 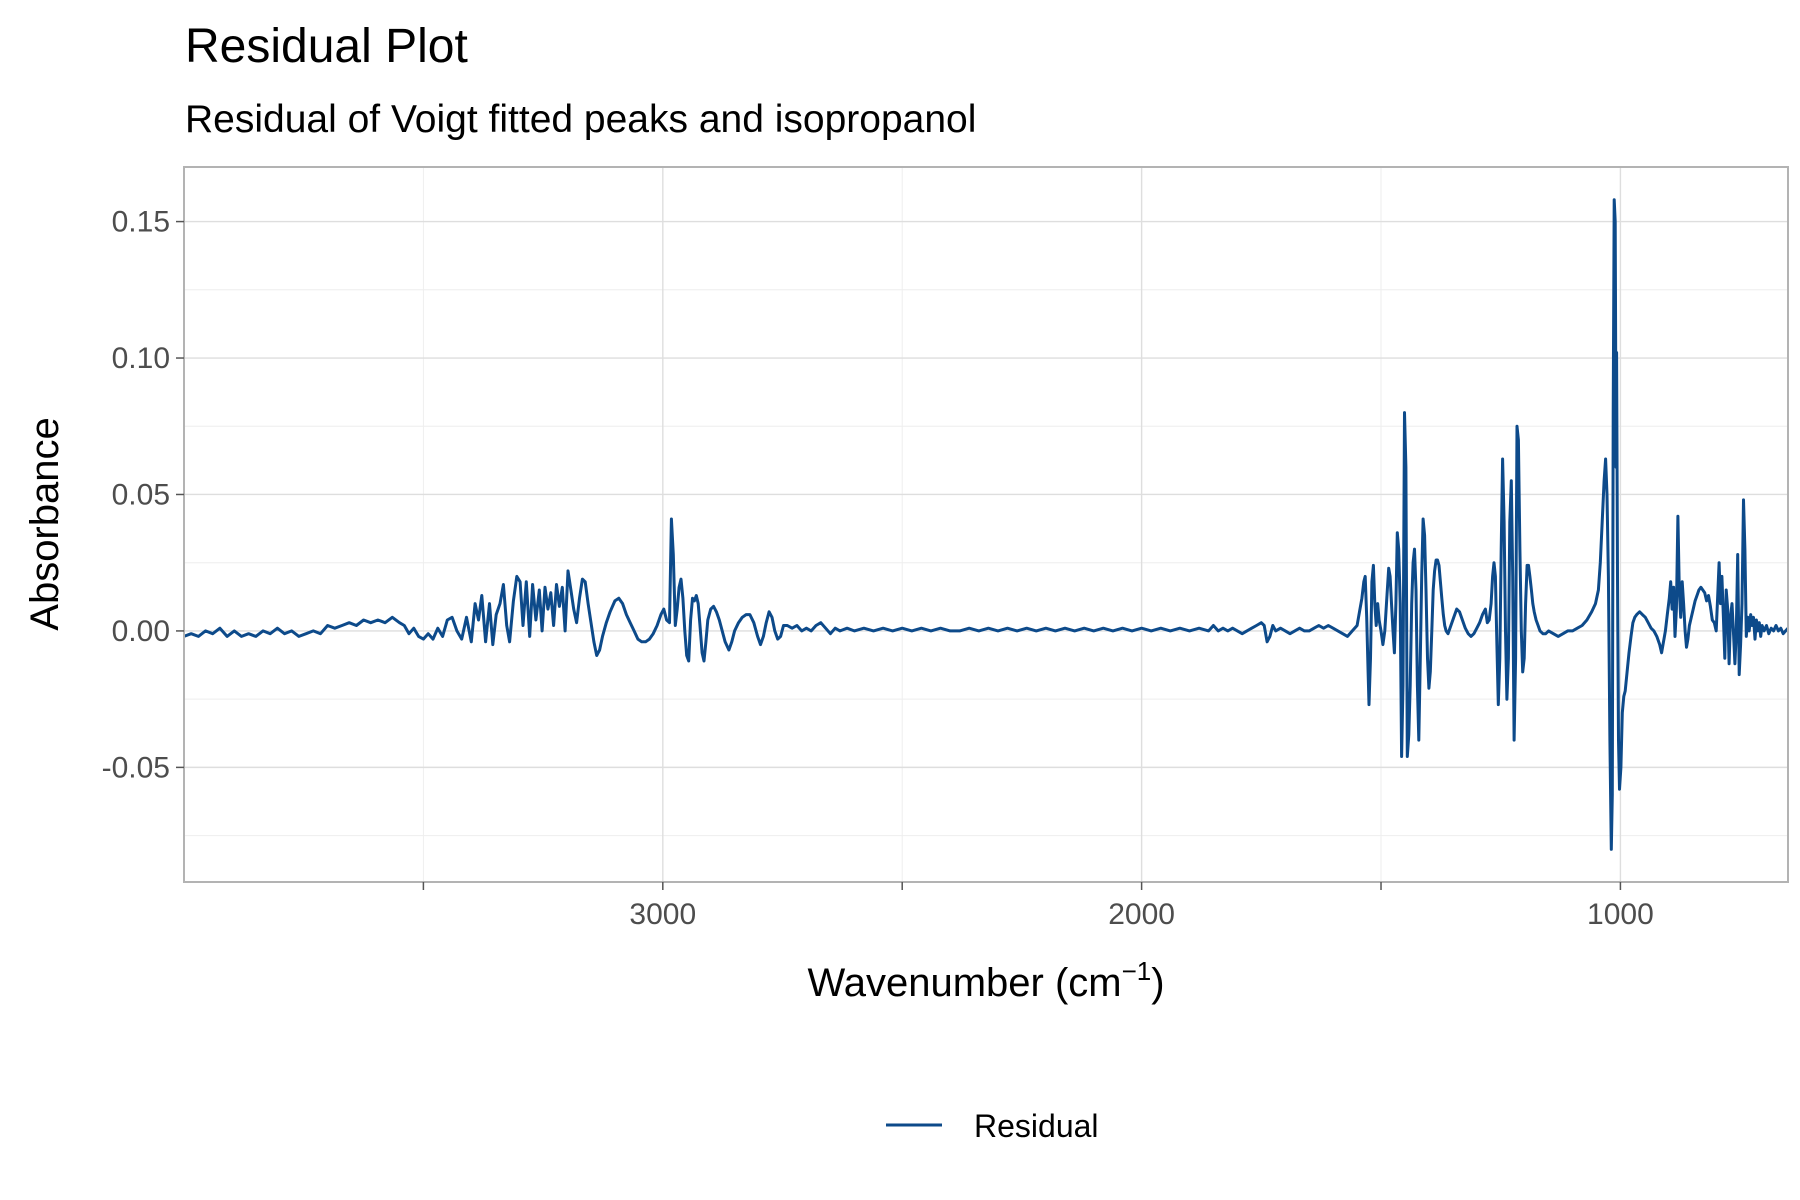 I want to click on y-tick-label: -0.05, so click(x=136, y=767).